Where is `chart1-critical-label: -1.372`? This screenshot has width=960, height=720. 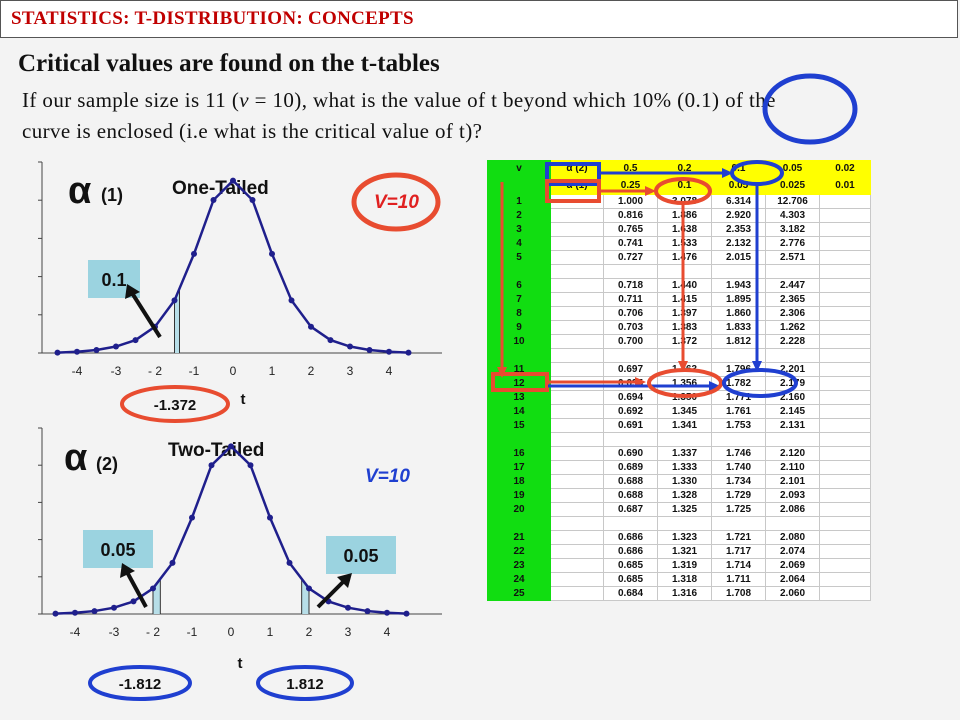 chart1-critical-label: -1.372 is located at coordinates (175, 405).